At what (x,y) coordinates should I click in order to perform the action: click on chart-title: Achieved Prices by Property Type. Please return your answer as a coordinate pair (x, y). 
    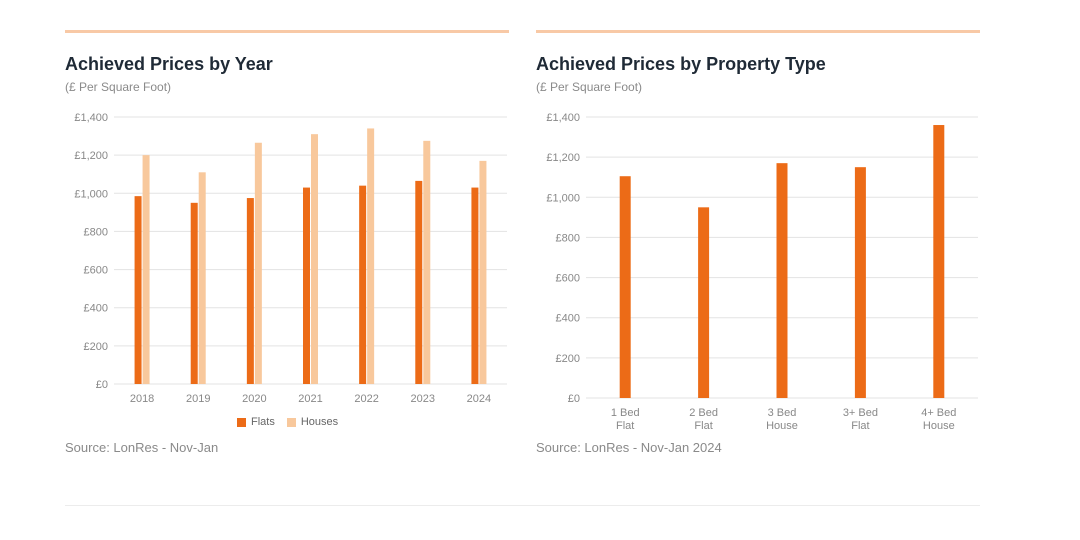
    Looking at the image, I should click on (681, 64).